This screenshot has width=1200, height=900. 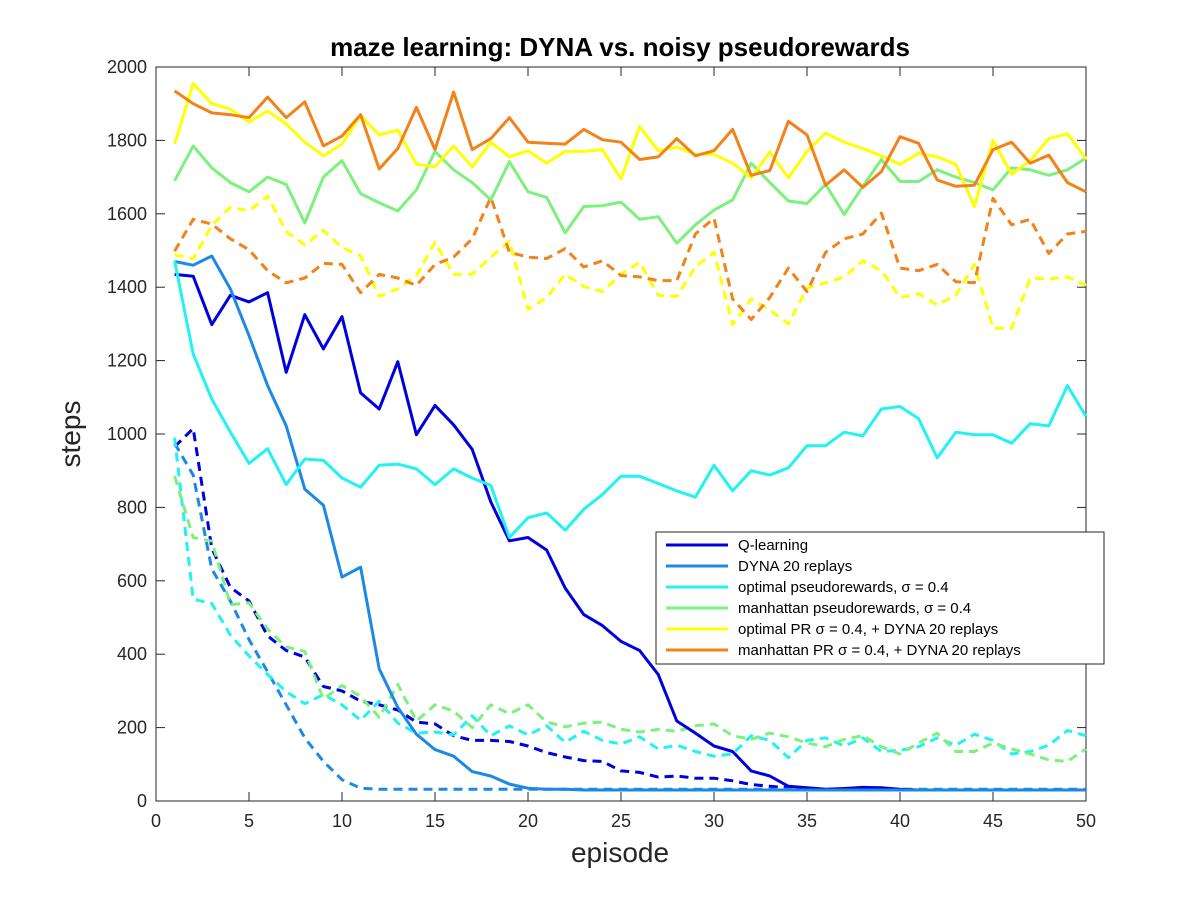 I want to click on x-tick-label: 40, so click(x=900, y=821).